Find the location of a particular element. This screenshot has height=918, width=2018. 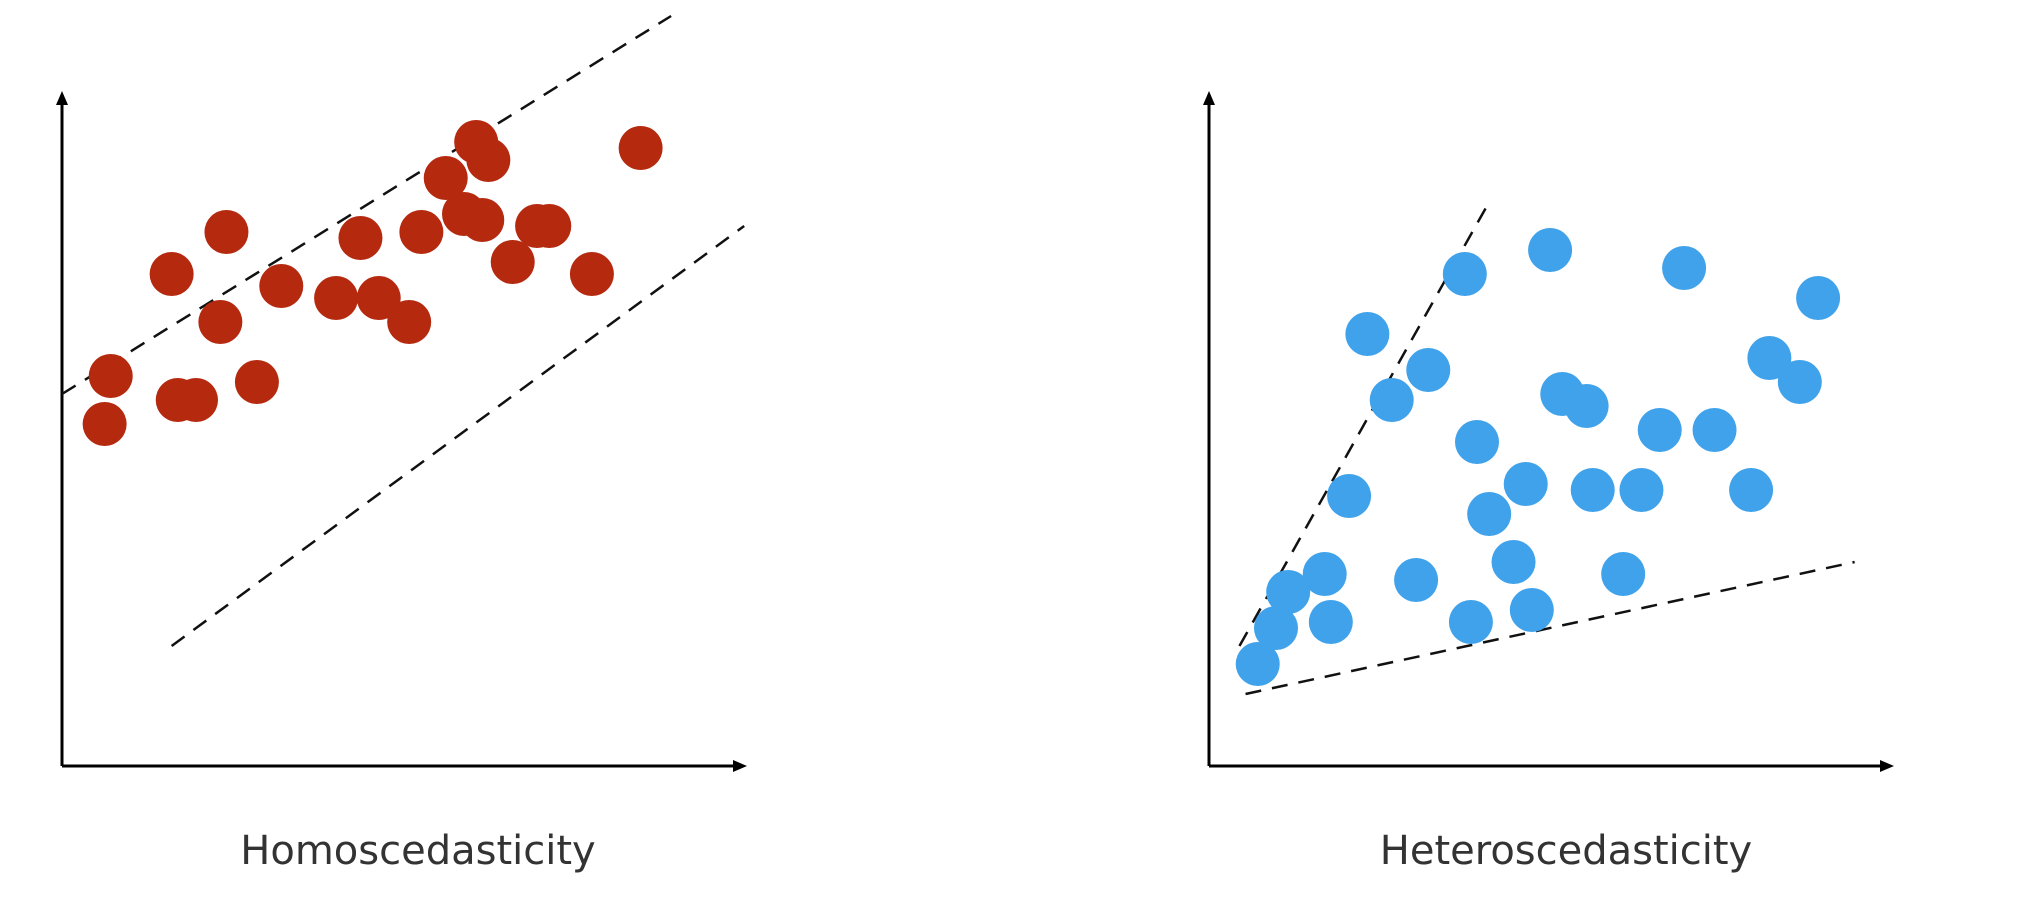

heteroscedasticity-caption: Heteroscedasticity is located at coordinates (1566, 851).